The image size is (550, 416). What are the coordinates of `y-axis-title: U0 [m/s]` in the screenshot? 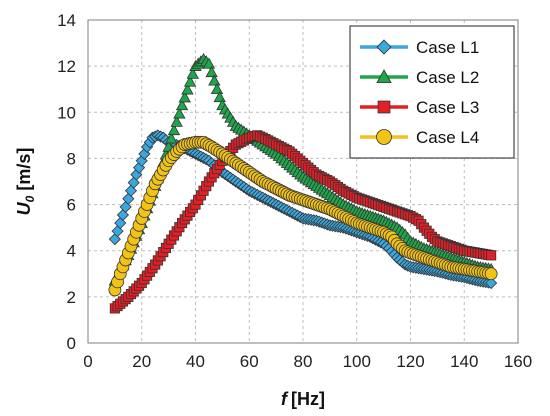 It's located at (25, 182).